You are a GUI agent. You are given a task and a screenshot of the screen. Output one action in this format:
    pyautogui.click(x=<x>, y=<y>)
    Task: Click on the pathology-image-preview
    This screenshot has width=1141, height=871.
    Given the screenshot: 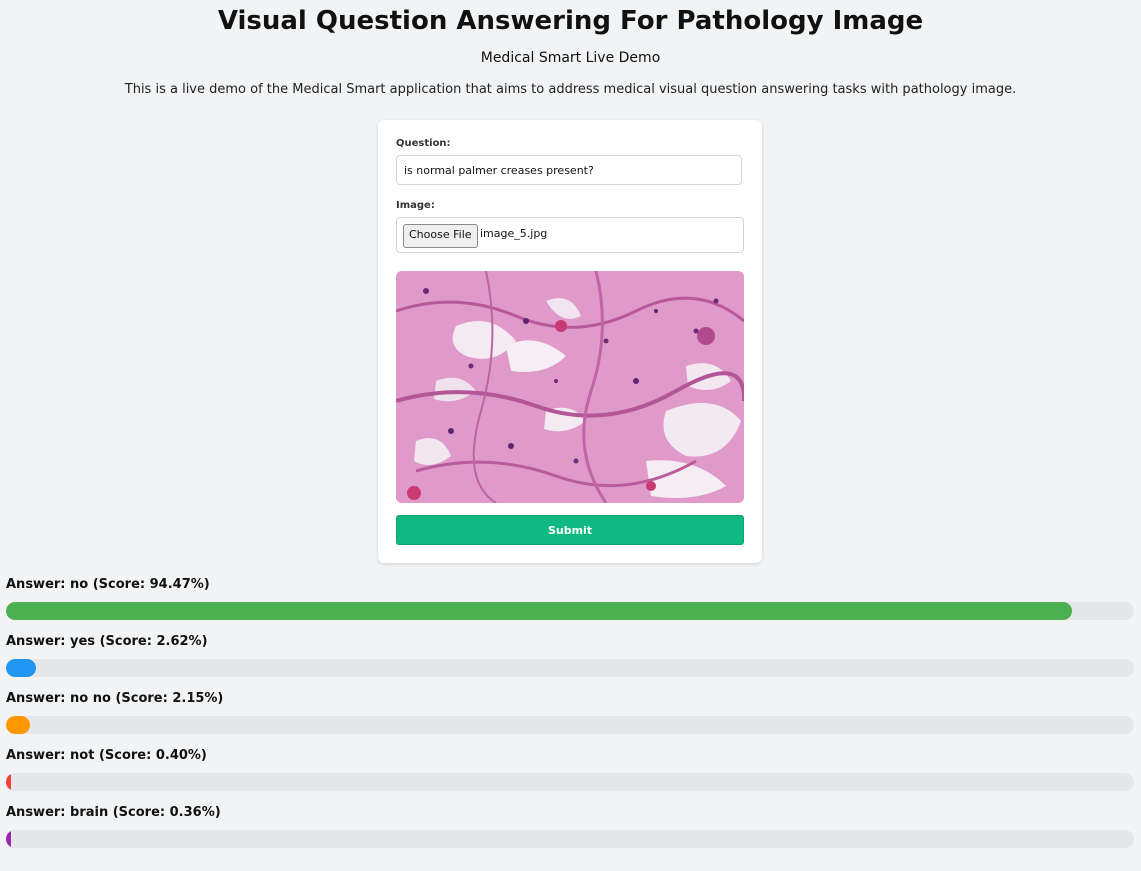 What is the action you would take?
    pyautogui.click(x=570, y=387)
    